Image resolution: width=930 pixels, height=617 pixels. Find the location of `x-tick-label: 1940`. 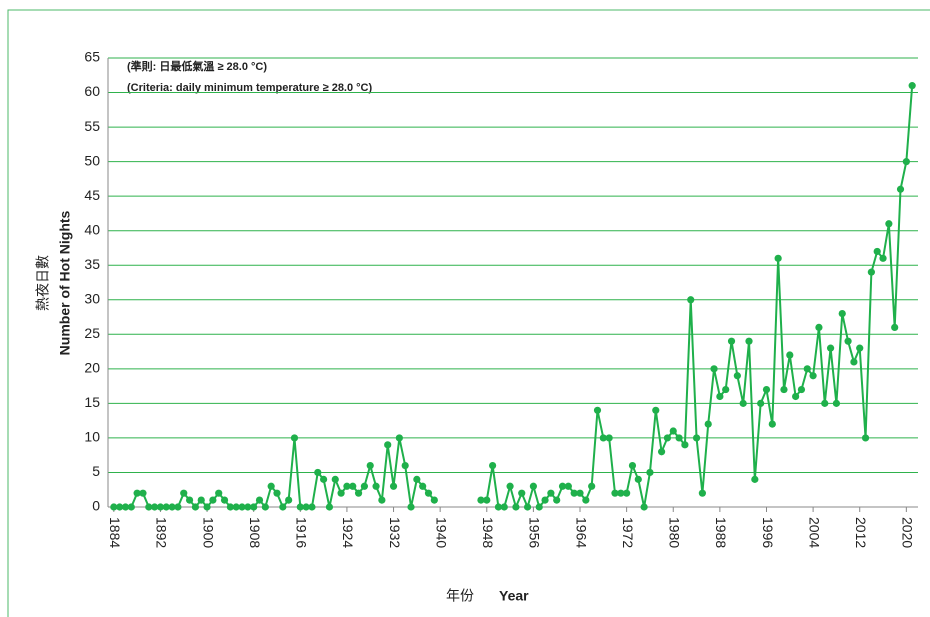

x-tick-label: 1940 is located at coordinates (441, 532).